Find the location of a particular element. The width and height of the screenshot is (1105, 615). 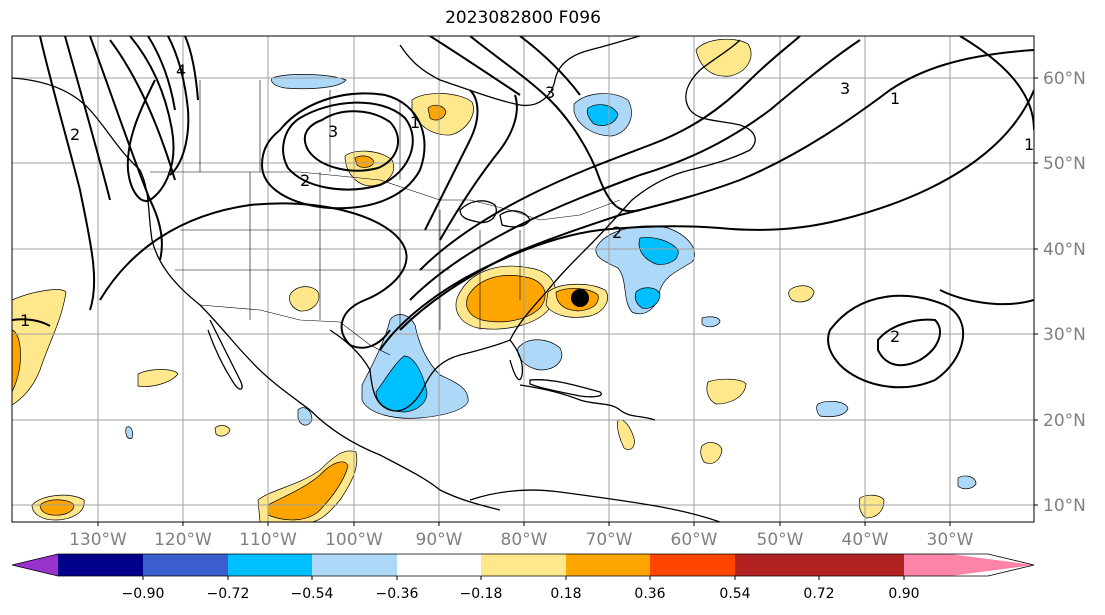

atlantic-coastline is located at coordinates (632, 190).